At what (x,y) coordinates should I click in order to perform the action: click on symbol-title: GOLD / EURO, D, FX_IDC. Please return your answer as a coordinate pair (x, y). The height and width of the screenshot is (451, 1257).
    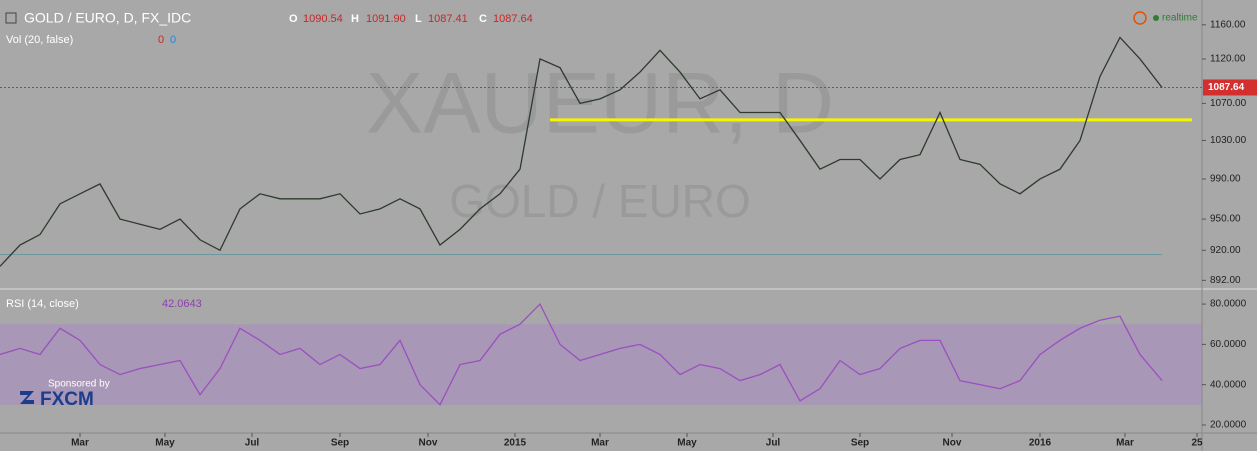
    Looking at the image, I should click on (107, 18).